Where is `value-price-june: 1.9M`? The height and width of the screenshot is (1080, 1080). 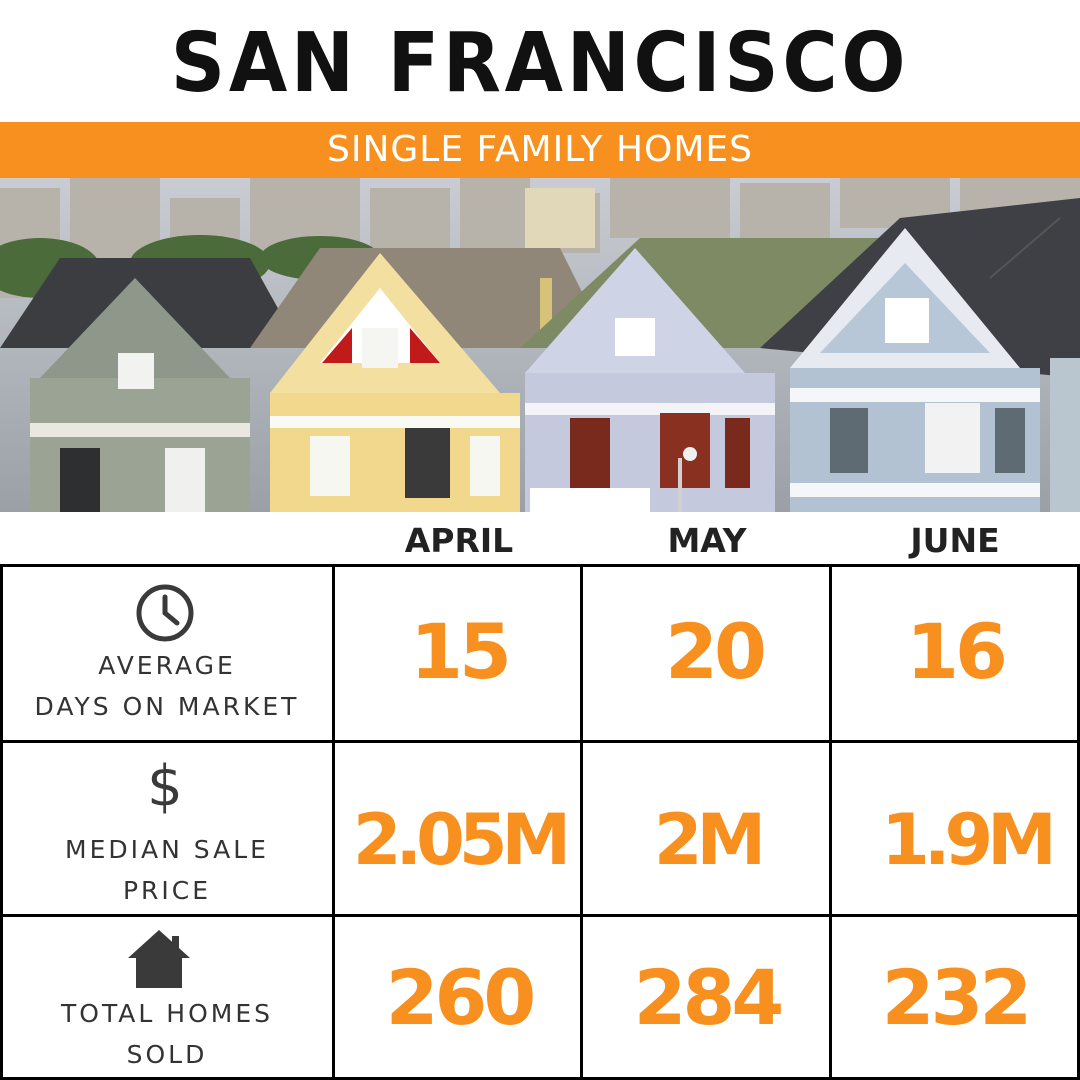 value-price-june: 1.9M is located at coordinates (969, 840).